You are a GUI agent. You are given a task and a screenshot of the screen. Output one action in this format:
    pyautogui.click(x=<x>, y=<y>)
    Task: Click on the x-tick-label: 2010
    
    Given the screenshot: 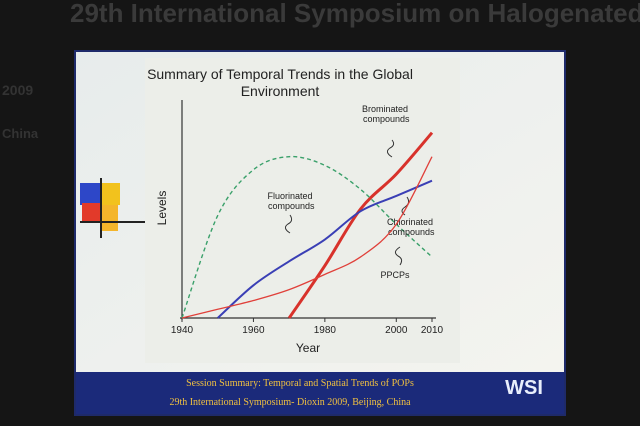 What is the action you would take?
    pyautogui.click(x=432, y=330)
    